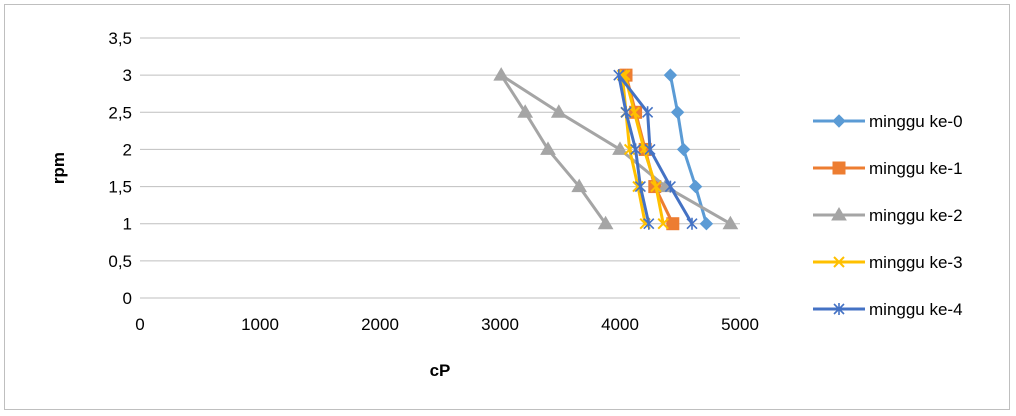 The image size is (1016, 416). I want to click on y-tick-label: 0,5, so click(120, 261).